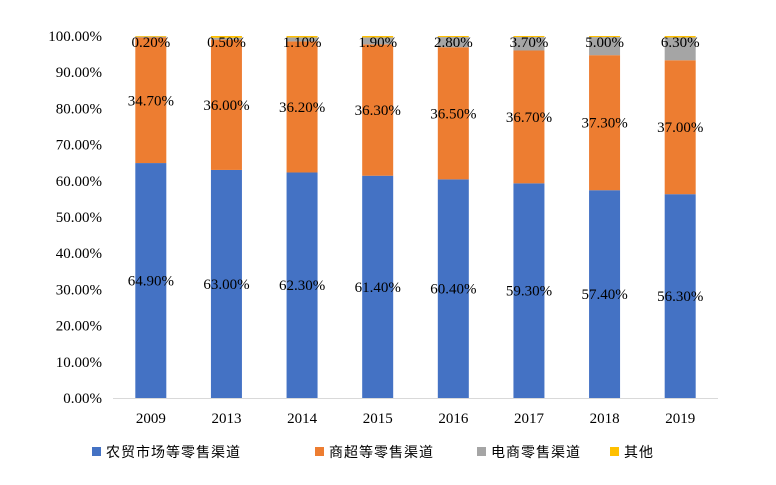 The width and height of the screenshot is (776, 485). I want to click on y-tick-label: 100.00%, so click(75, 37).